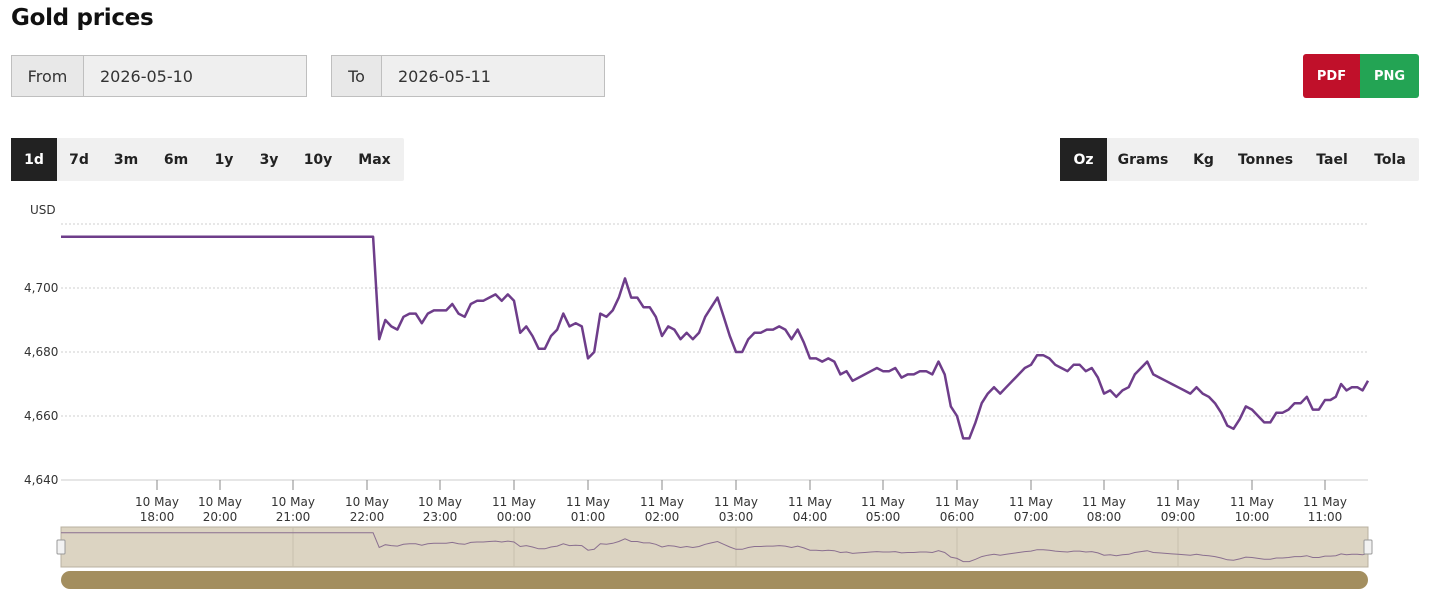 This screenshot has width=1435, height=604. Describe the element at coordinates (43, 210) in the screenshot. I see `y-axis-label: USD` at that location.